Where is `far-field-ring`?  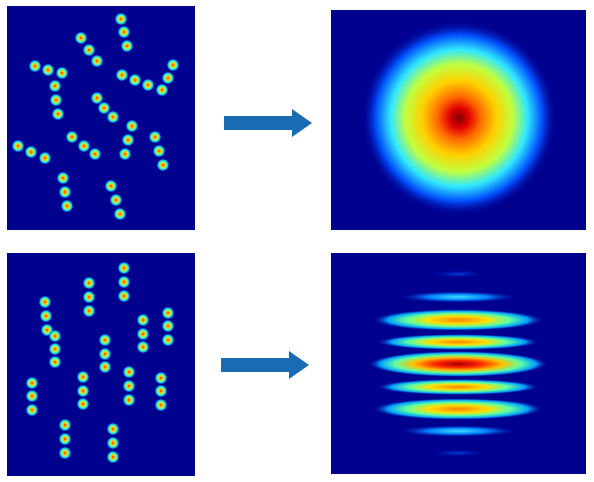
far-field-ring is located at coordinates (459, 118).